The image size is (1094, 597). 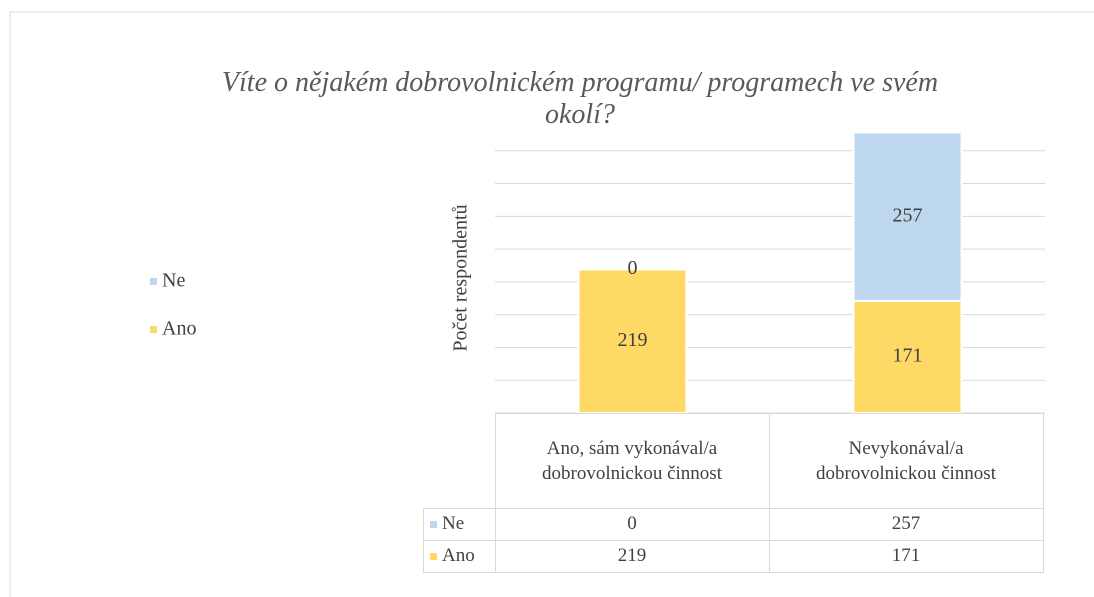 What do you see at coordinates (906, 556) in the screenshot?
I see `table-value: 171` at bounding box center [906, 556].